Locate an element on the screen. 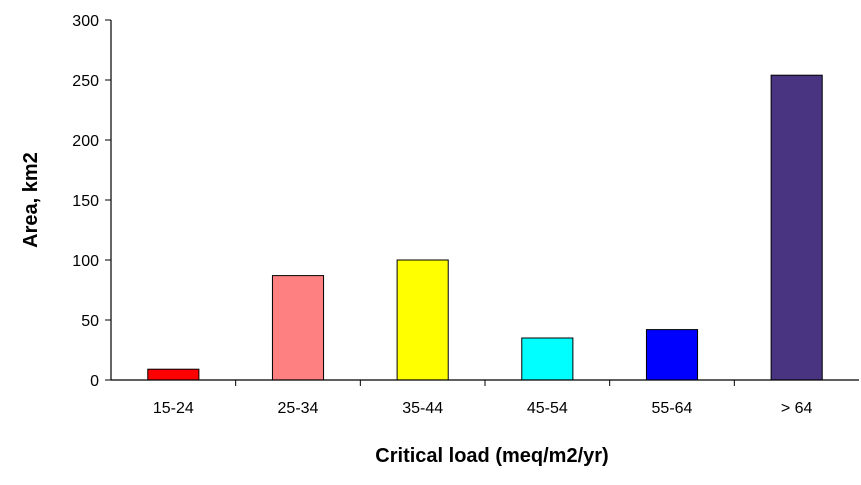  y-tick-label: 200 is located at coordinates (85, 141).